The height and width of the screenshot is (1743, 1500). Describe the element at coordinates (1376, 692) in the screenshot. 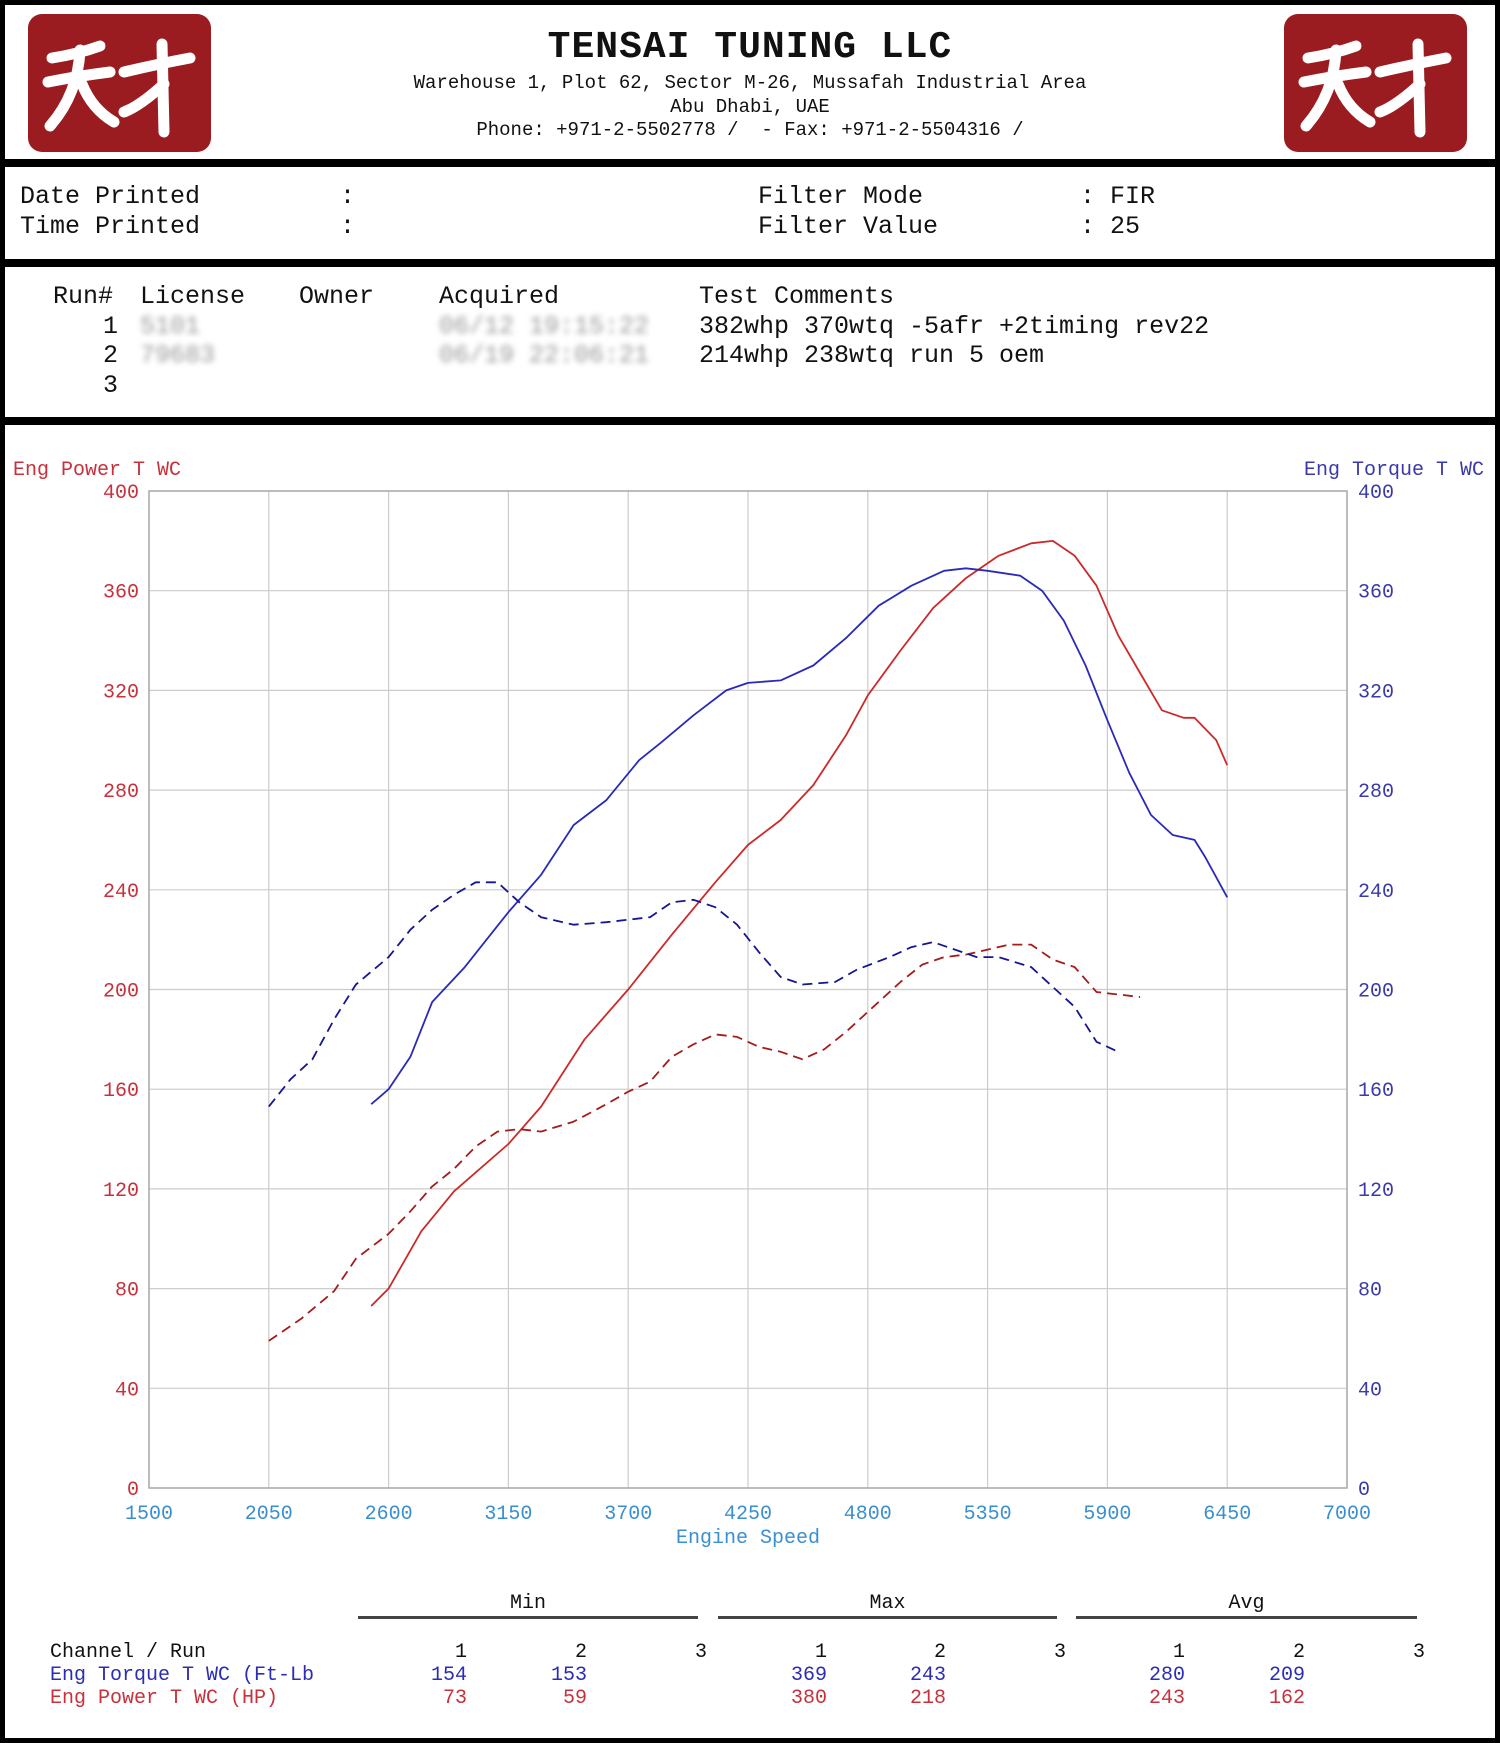

I see `y-right-tick-label: 320` at that location.